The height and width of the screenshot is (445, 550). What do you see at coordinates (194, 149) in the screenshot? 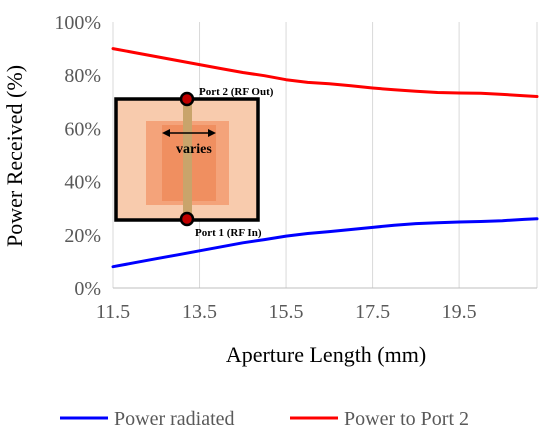
I see `inset-arrow-label: varies` at bounding box center [194, 149].